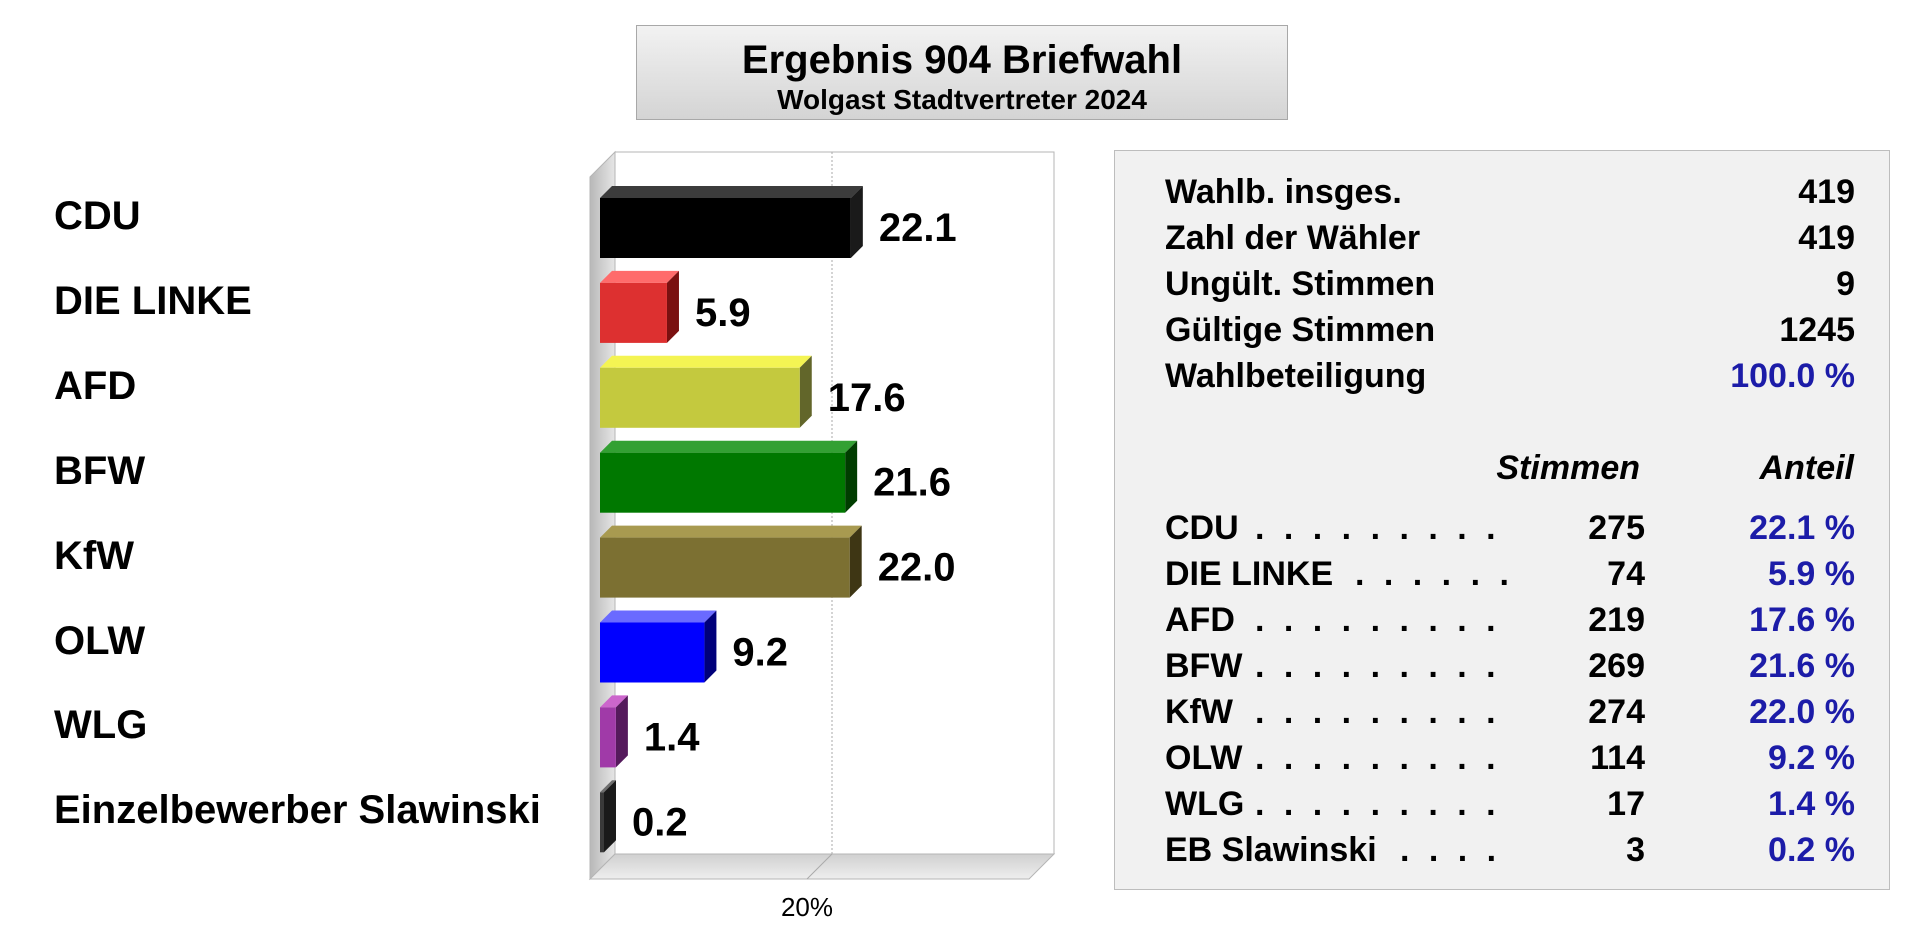 Image resolution: width=1918 pixels, height=932 pixels. Describe the element at coordinates (100, 640) in the screenshot. I see `party-label: OLW` at that location.